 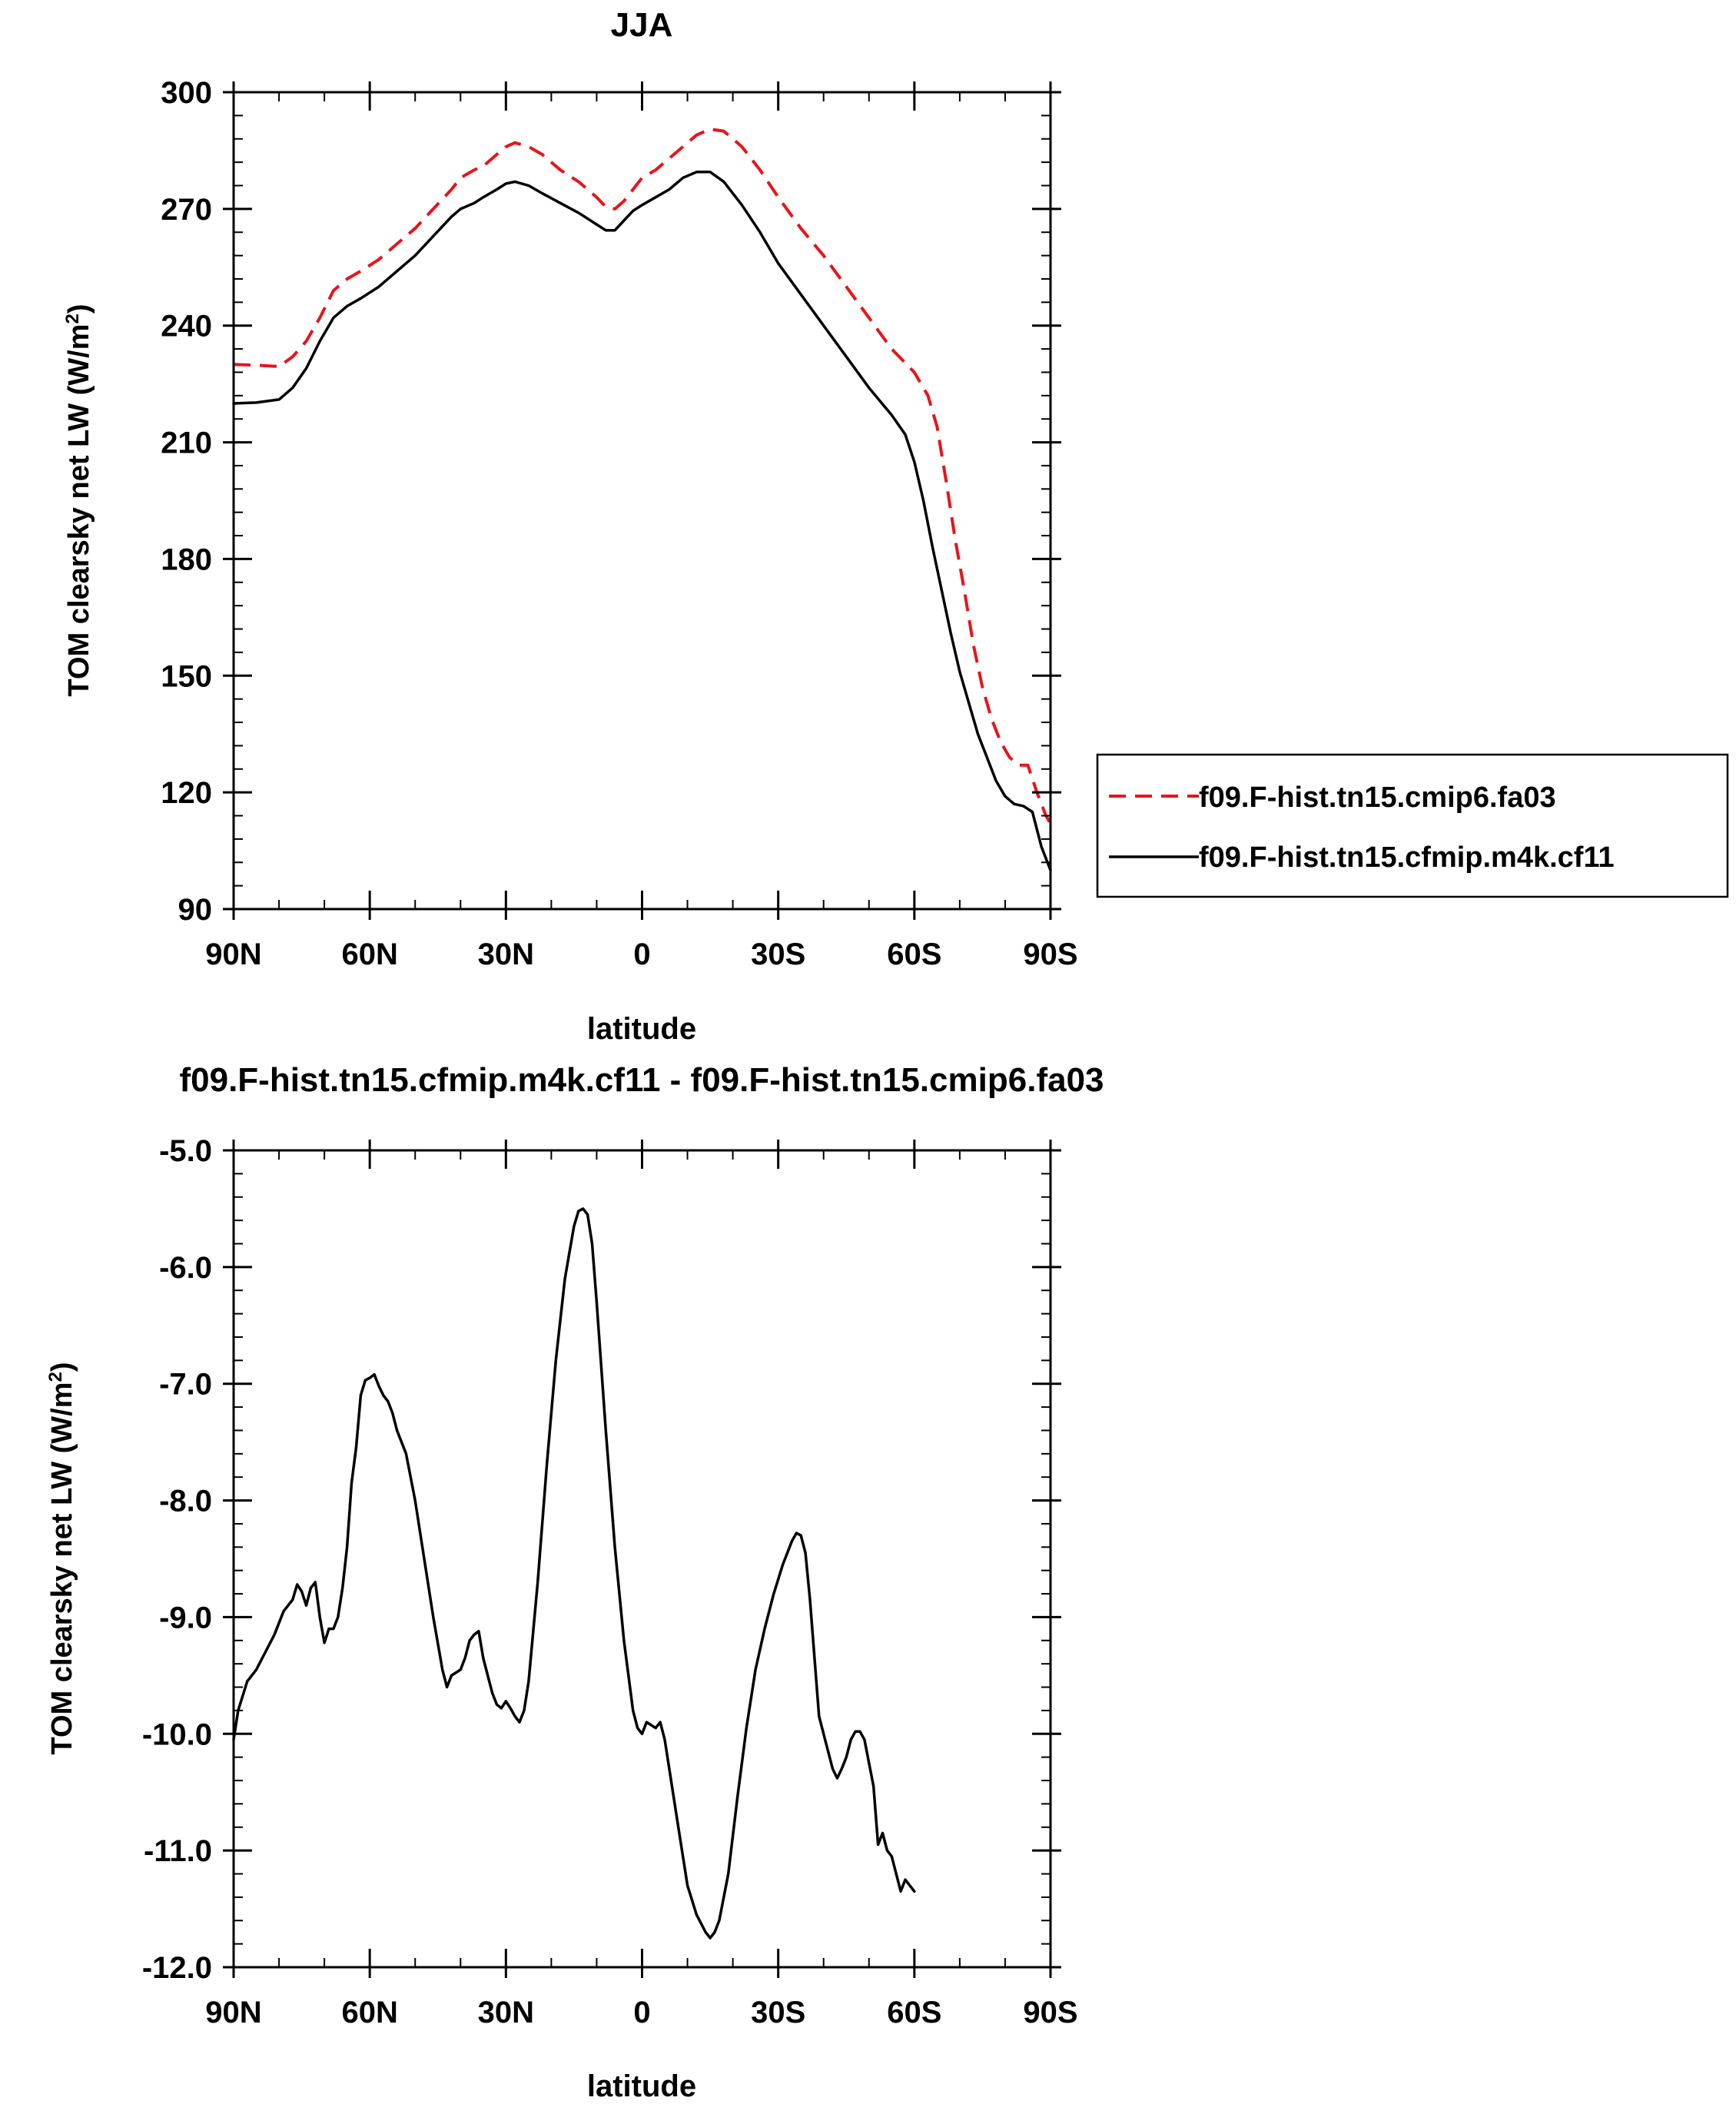 What do you see at coordinates (187, 443) in the screenshot?
I see `y-tick-label: 210` at bounding box center [187, 443].